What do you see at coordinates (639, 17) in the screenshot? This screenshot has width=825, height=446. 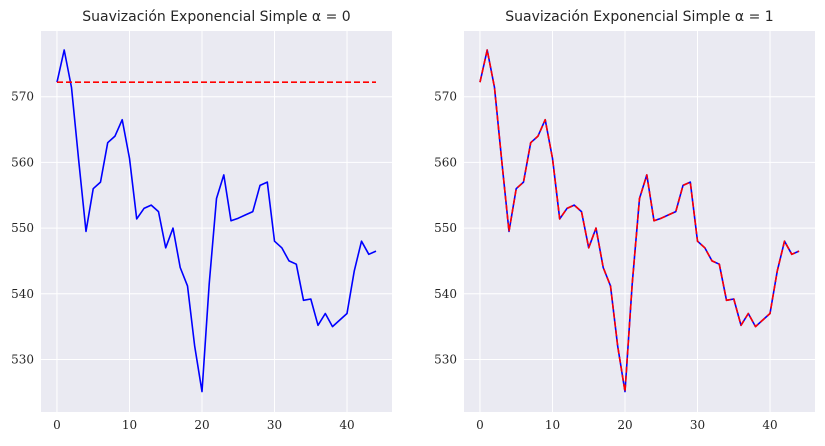 I see `chart-title: Suavización Exponencial Simple α = 1` at bounding box center [639, 17].